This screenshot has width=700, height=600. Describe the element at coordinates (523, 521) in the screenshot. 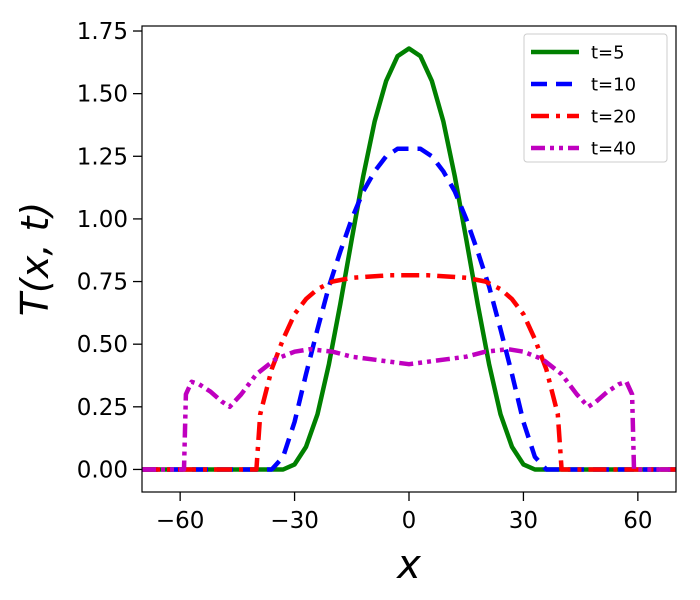

I see `x-tick-label: 30` at that location.